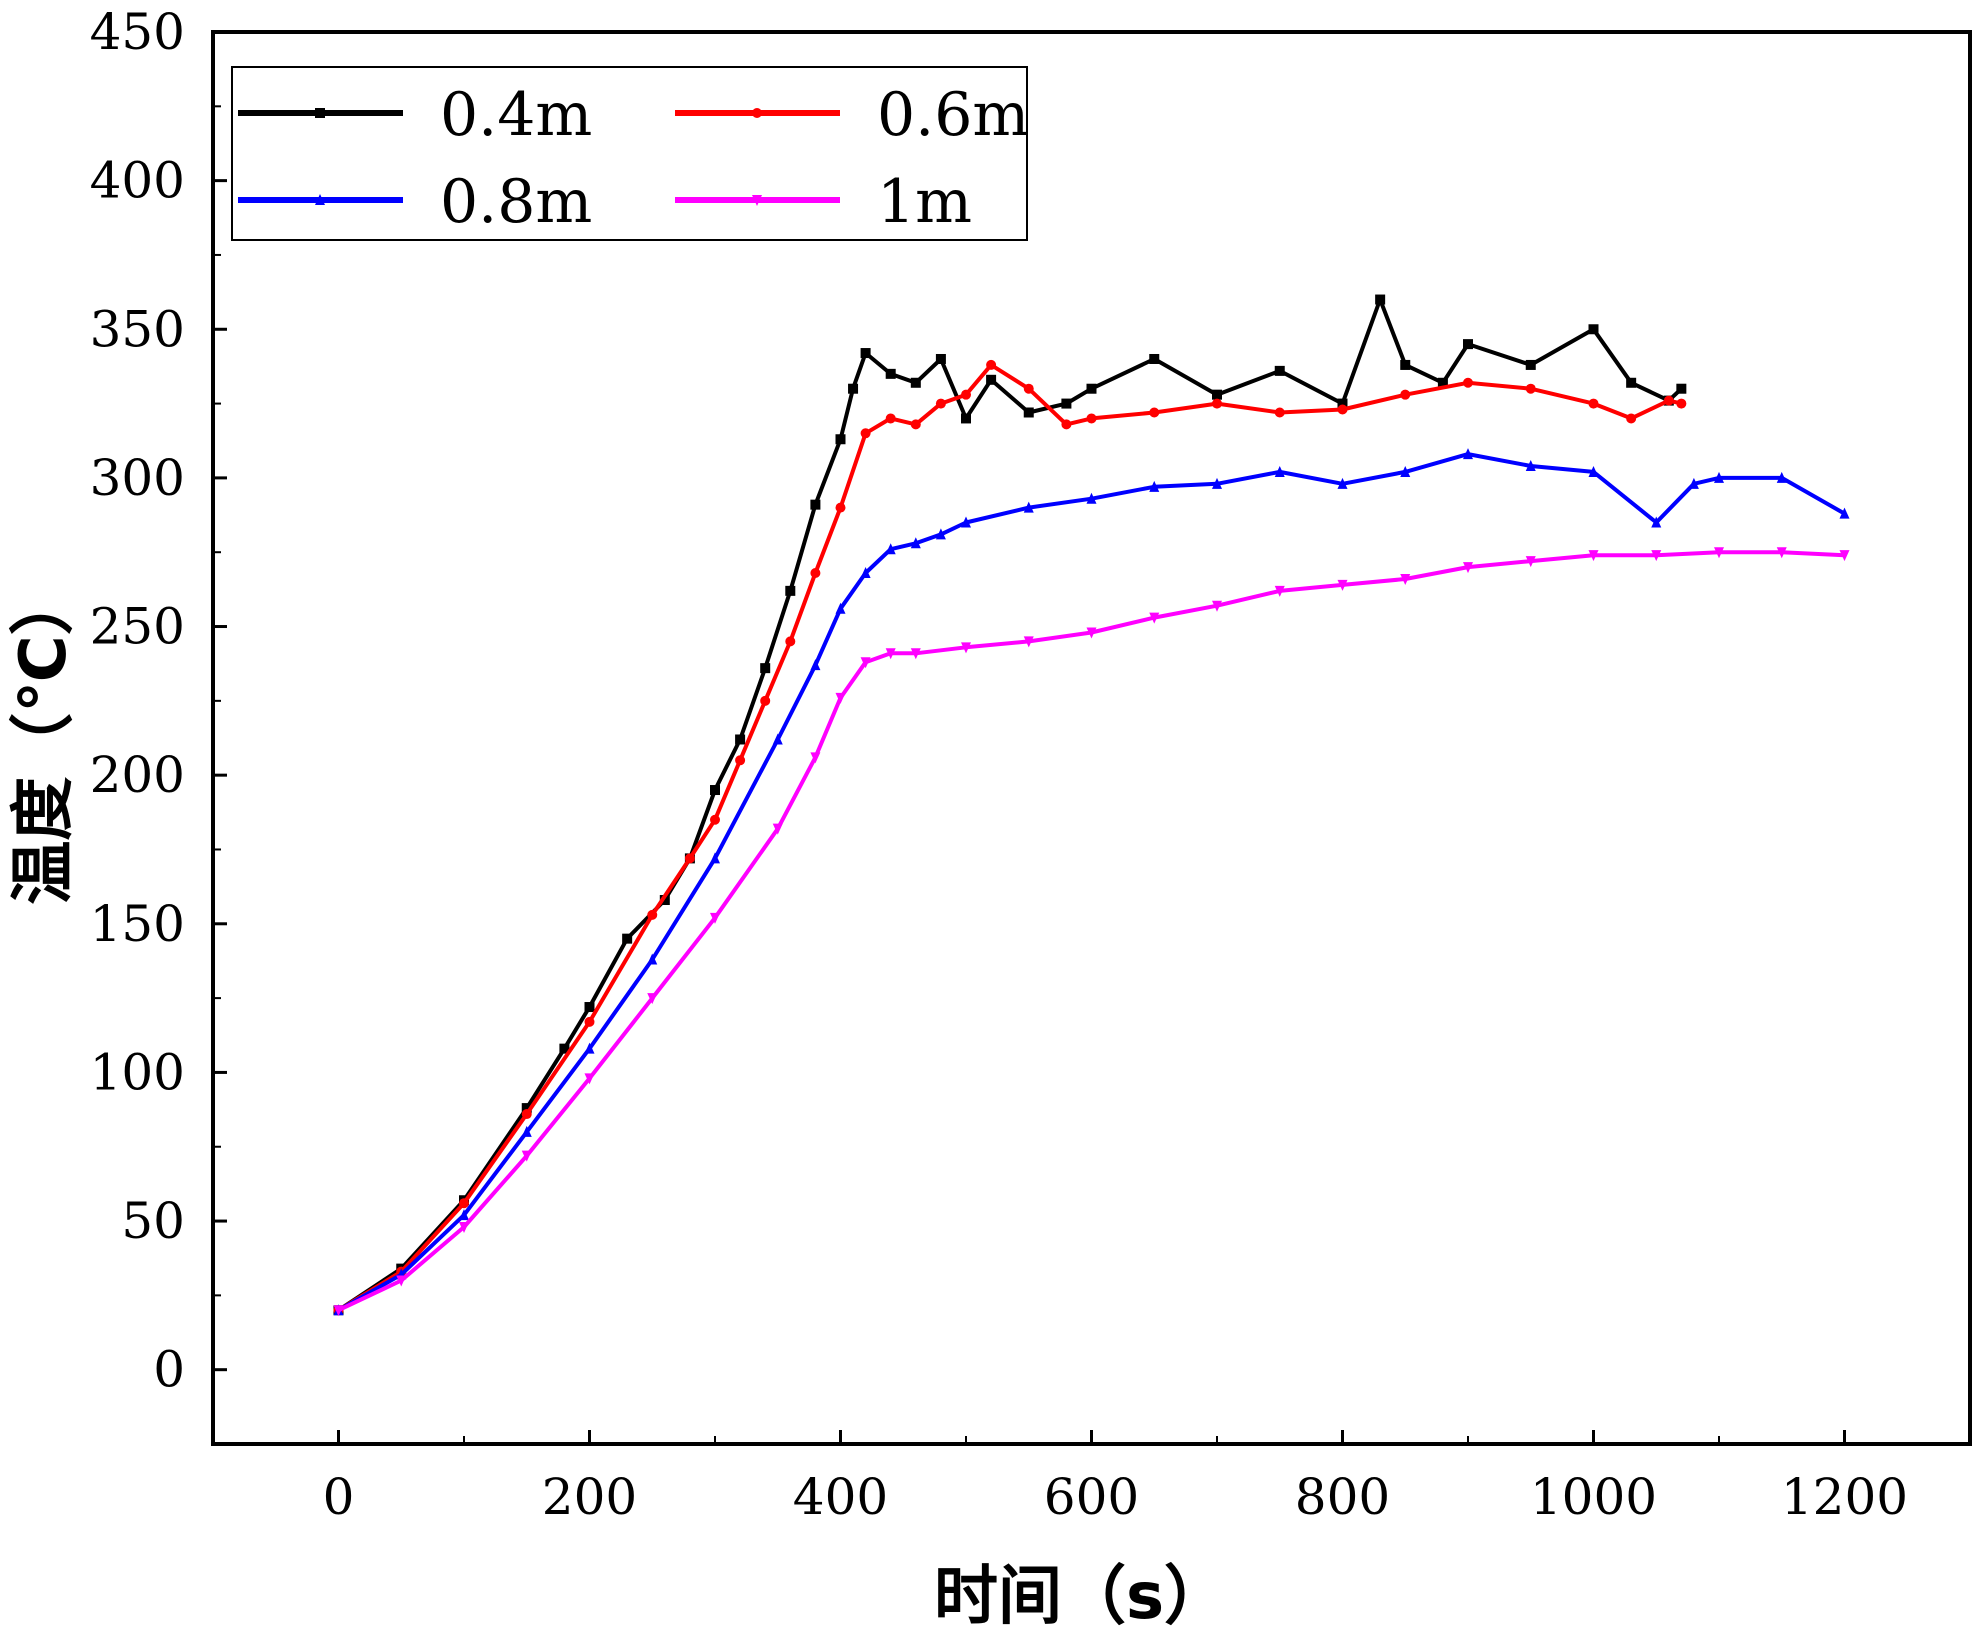 This screenshot has height=1638, width=1985. I want to click on x-tick-label: 200, so click(589, 1497).